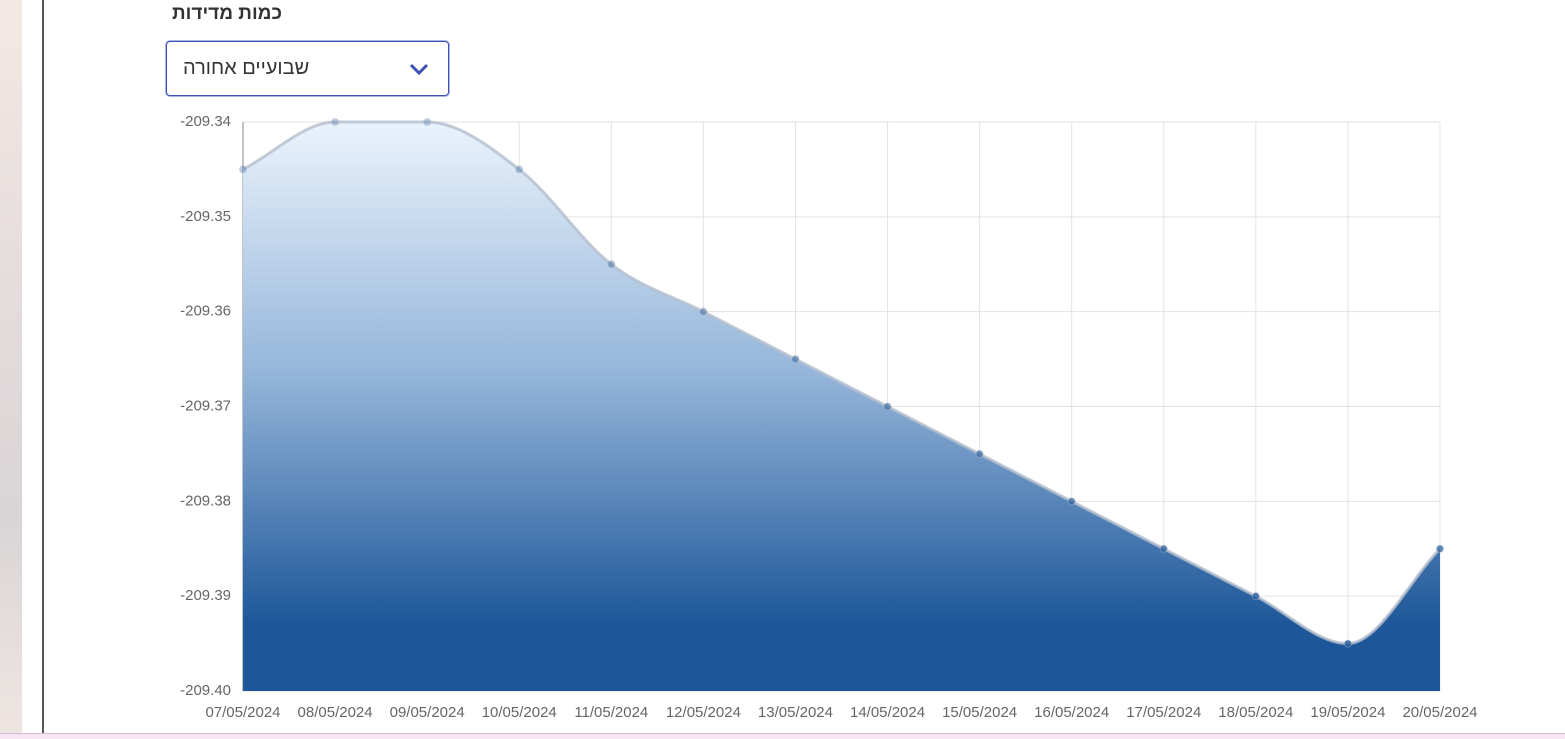  I want to click on footer-strip, so click(782, 736).